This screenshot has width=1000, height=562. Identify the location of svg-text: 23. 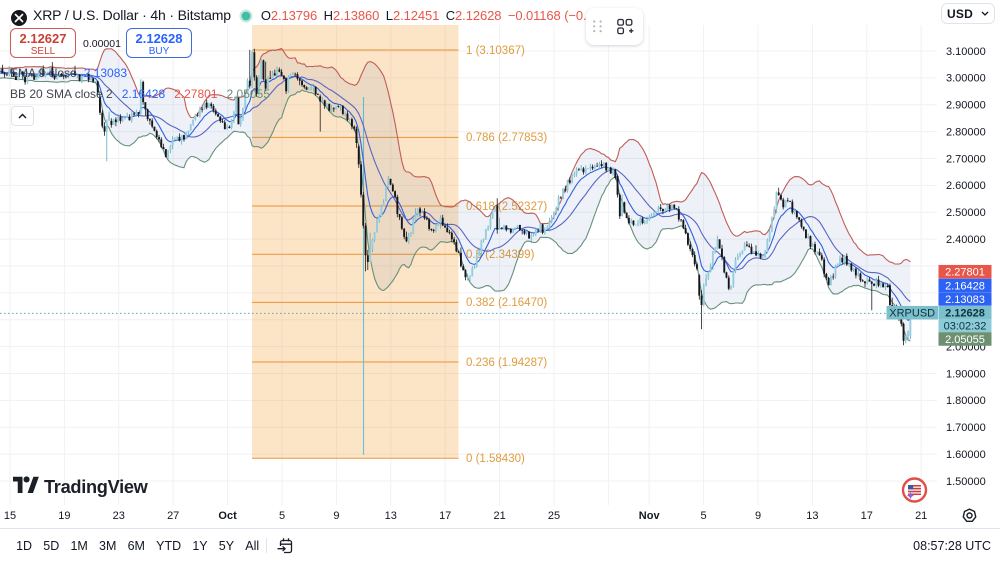
(119, 516).